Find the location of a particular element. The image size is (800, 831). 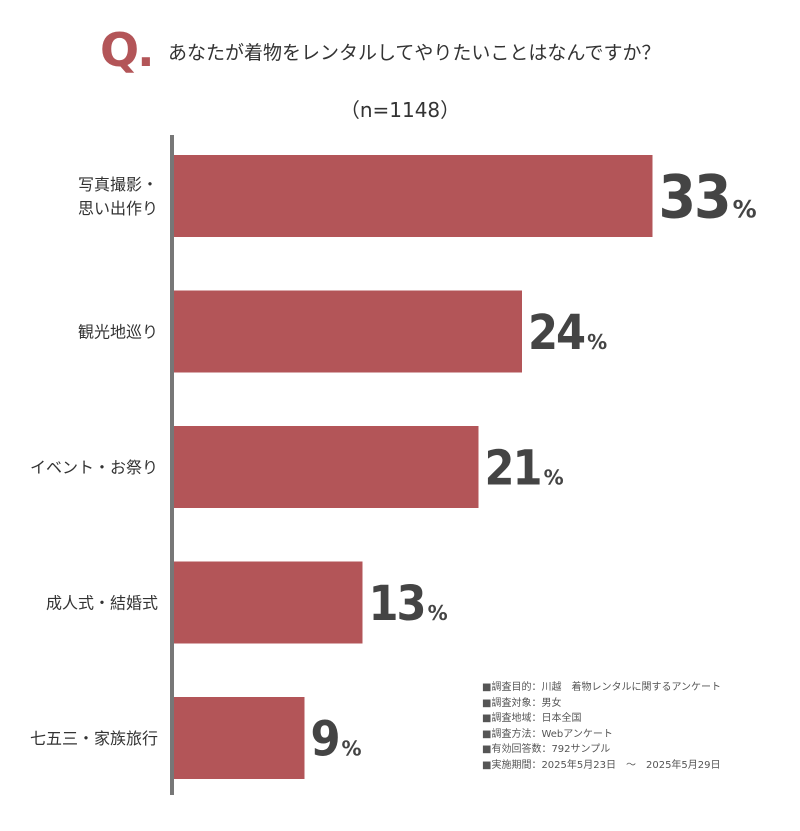

value-label: 13% is located at coordinates (408, 604).